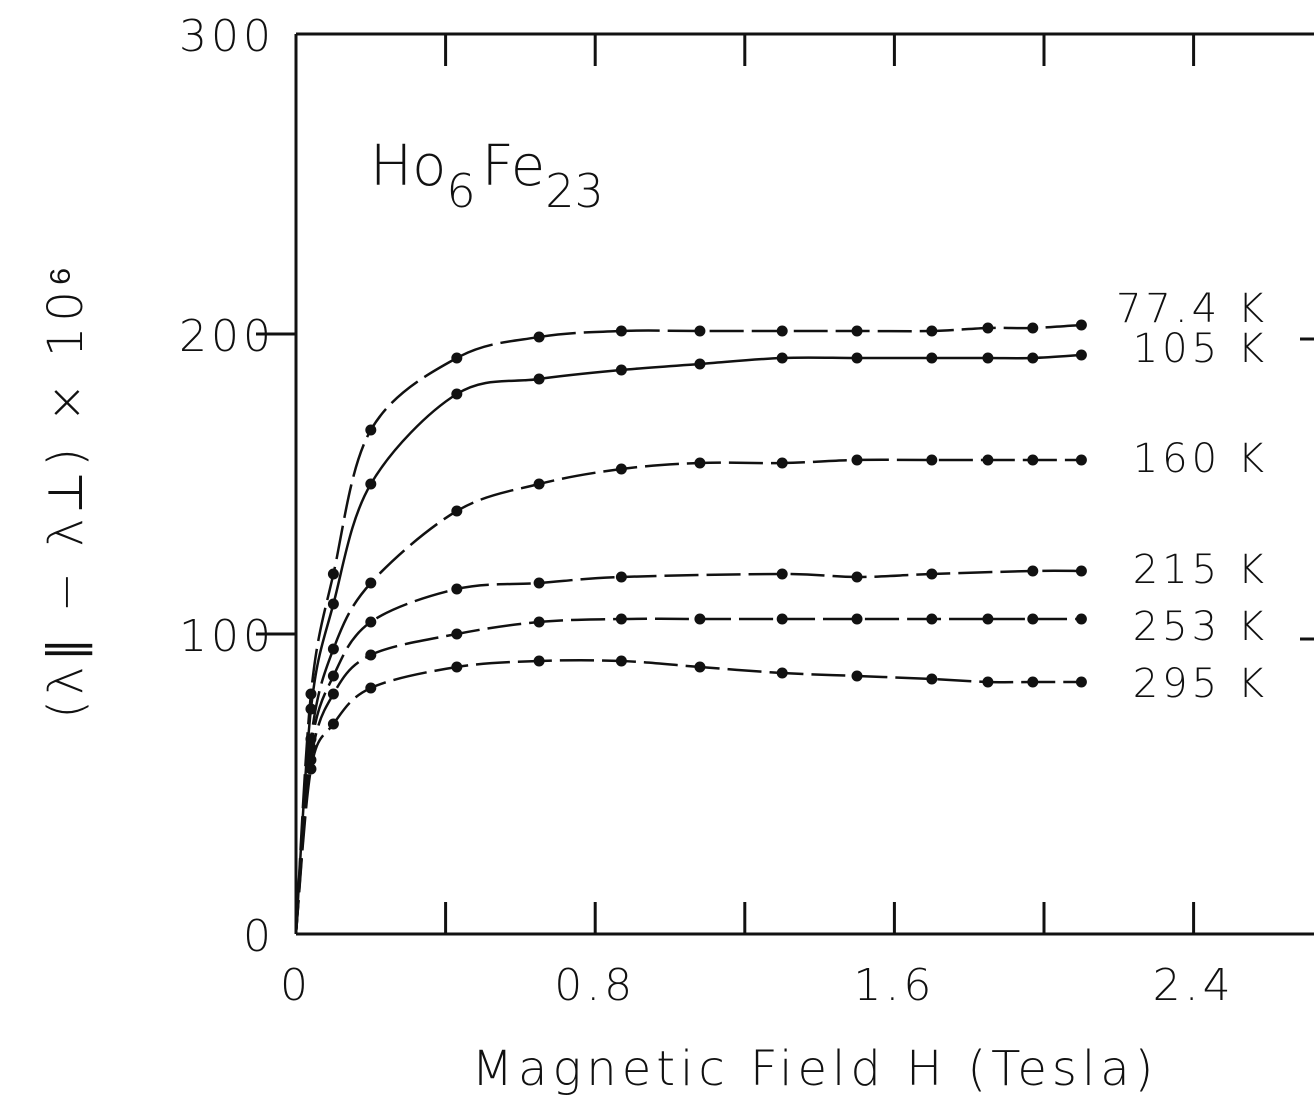  I want to click on y-axis-title: (λ∥ − λ⊥) × 10⁶, so click(66, 489).